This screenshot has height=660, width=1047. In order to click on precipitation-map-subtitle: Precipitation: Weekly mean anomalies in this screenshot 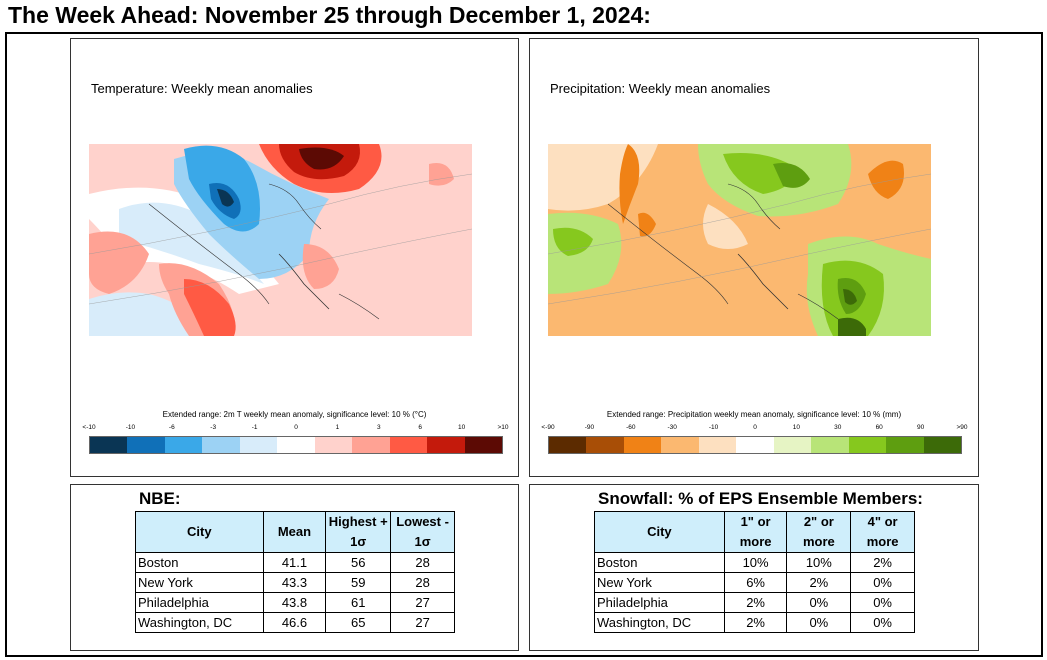, I will do `click(660, 88)`.